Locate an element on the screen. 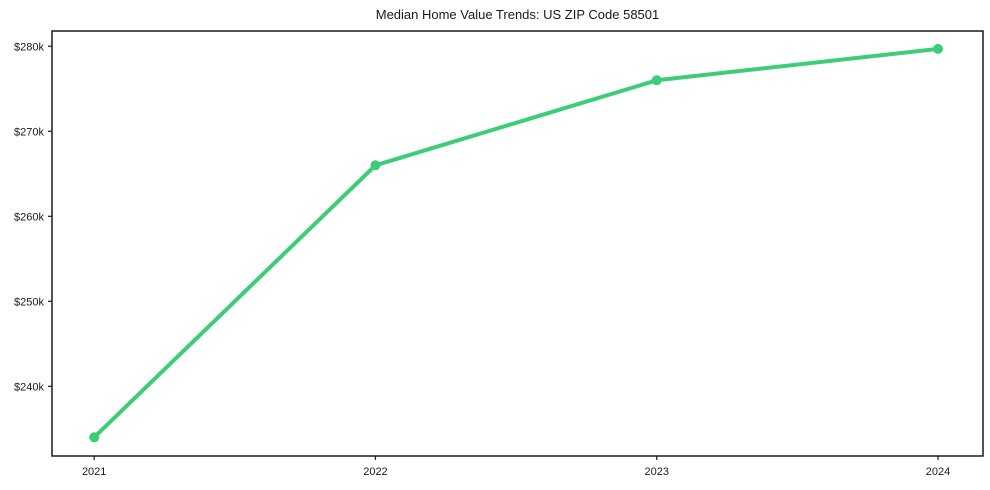  y-axis-tick-label: $270k is located at coordinates (29, 132).